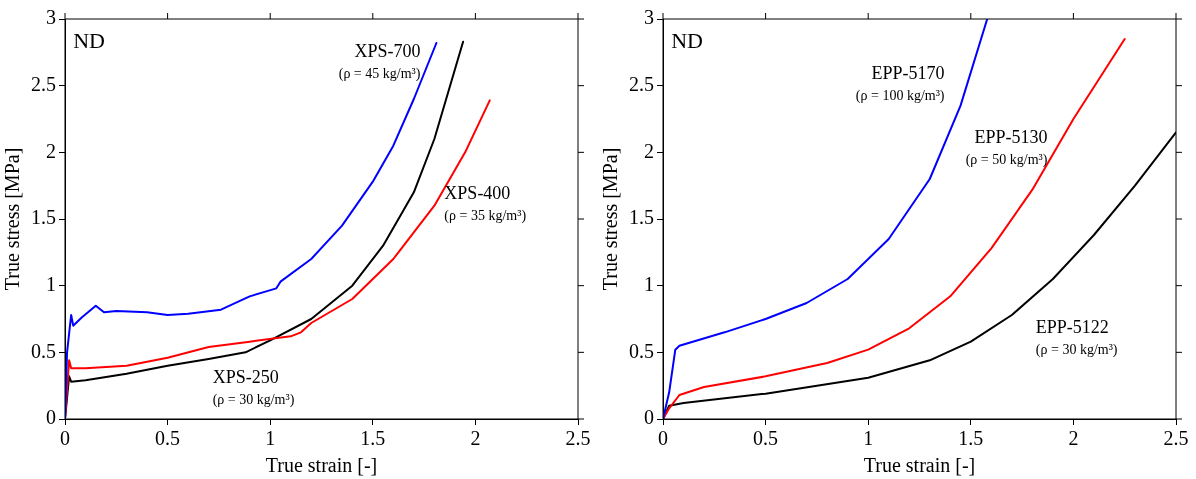 This screenshot has height=479, width=1196. What do you see at coordinates (1011, 136) in the screenshot?
I see `series-label: EPP-5130` at bounding box center [1011, 136].